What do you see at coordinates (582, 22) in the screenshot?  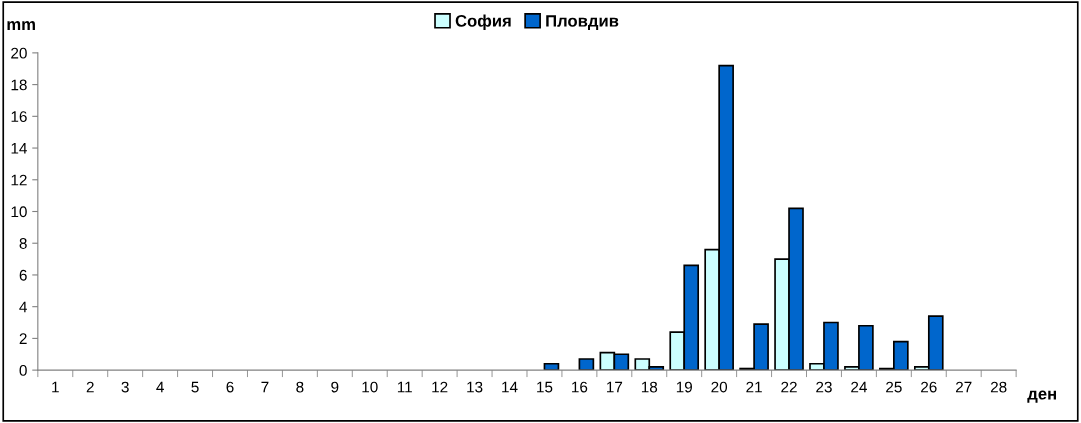 I see `legend-label: Пловдив` at bounding box center [582, 22].